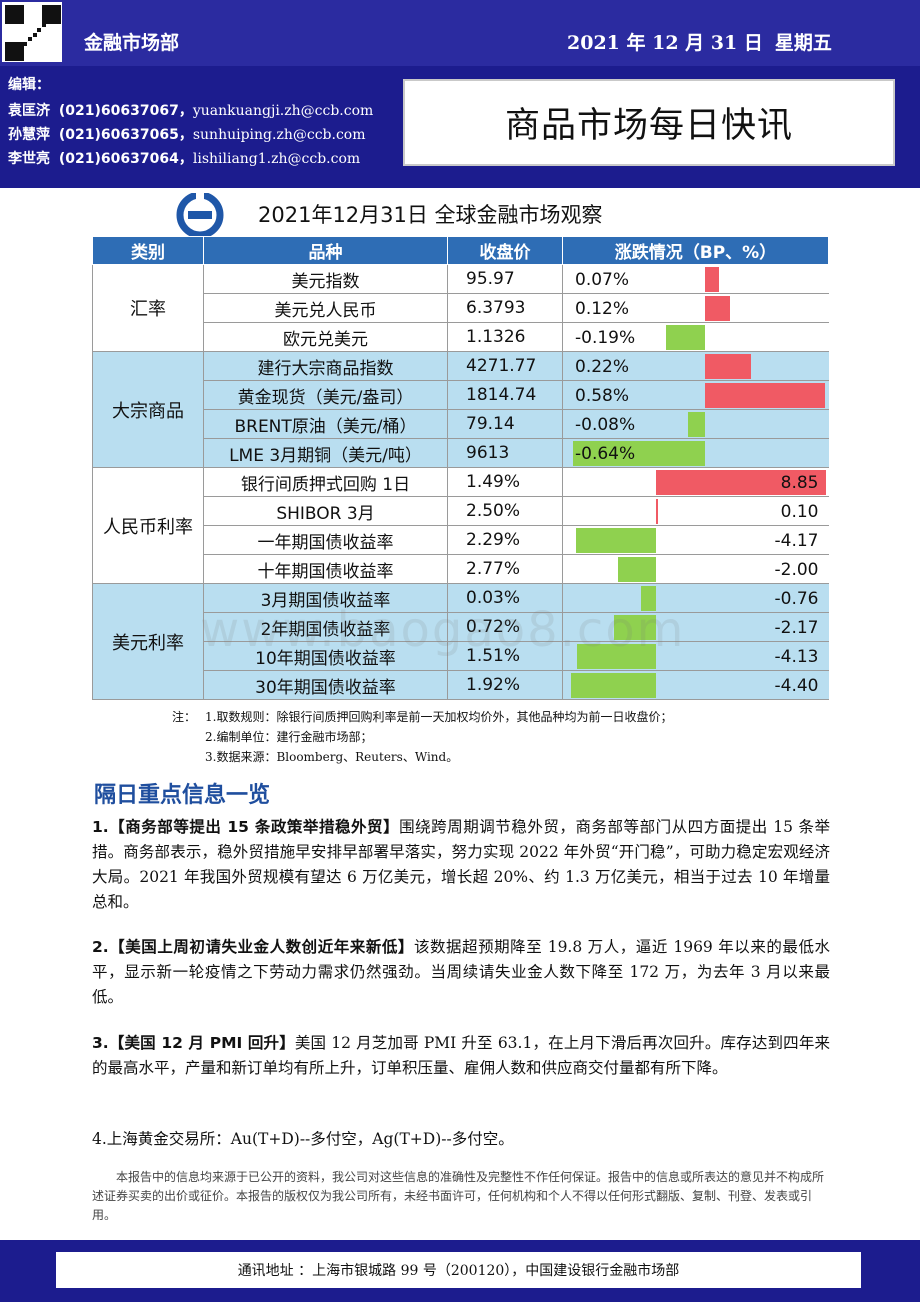 The width and height of the screenshot is (920, 1302). Describe the element at coordinates (505, 569) in the screenshot. I see `close-cell: 2.77%` at that location.